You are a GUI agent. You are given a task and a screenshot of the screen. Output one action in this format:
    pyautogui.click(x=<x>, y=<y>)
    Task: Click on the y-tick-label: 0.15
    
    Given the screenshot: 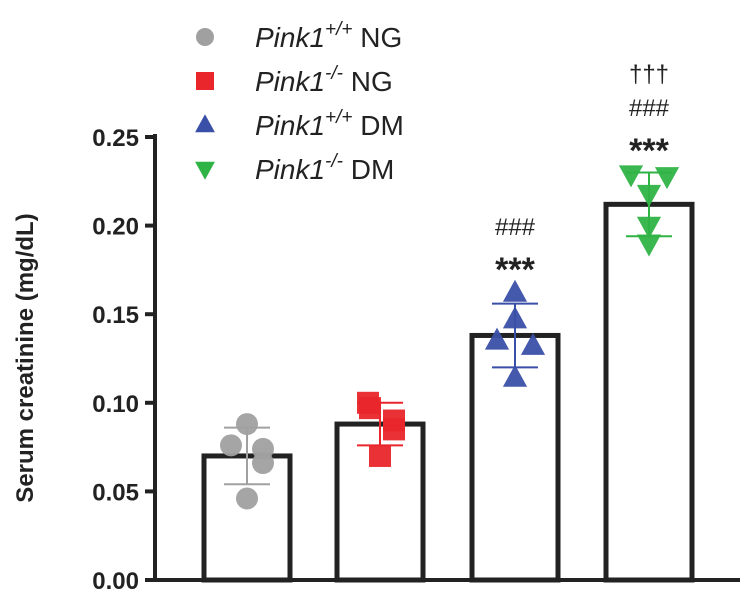 What is the action you would take?
    pyautogui.click(x=115, y=315)
    